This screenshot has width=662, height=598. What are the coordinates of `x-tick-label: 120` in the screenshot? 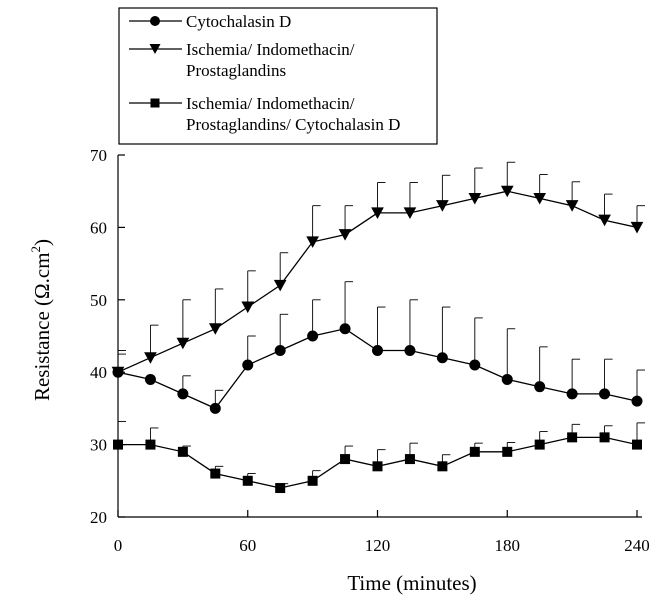 It's located at (378, 545).